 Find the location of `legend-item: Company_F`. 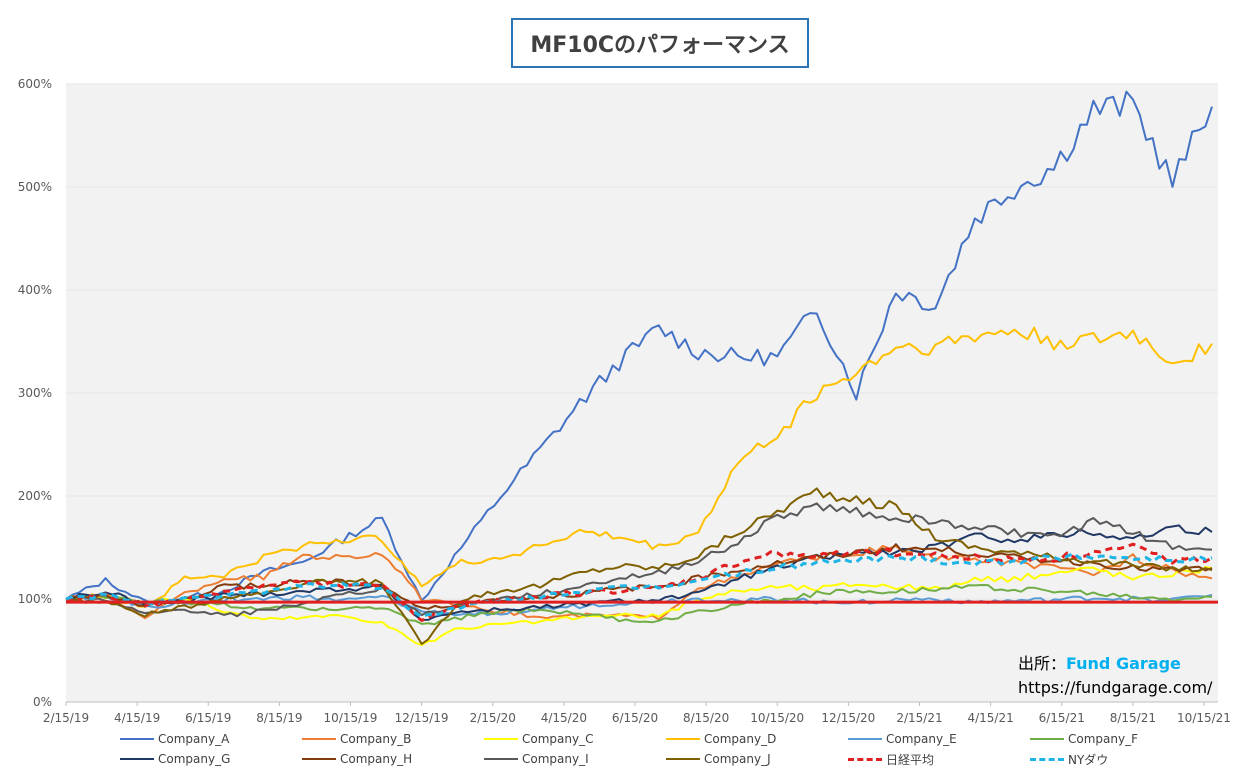

legend-item: Company_F is located at coordinates (1084, 739).